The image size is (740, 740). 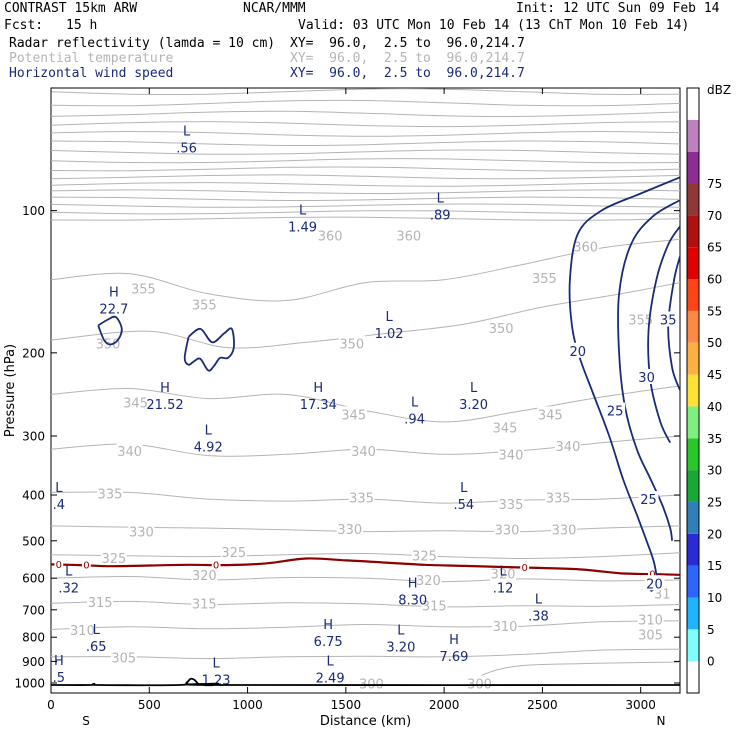 I want to click on hl-marker-value: .54, so click(x=463, y=505).